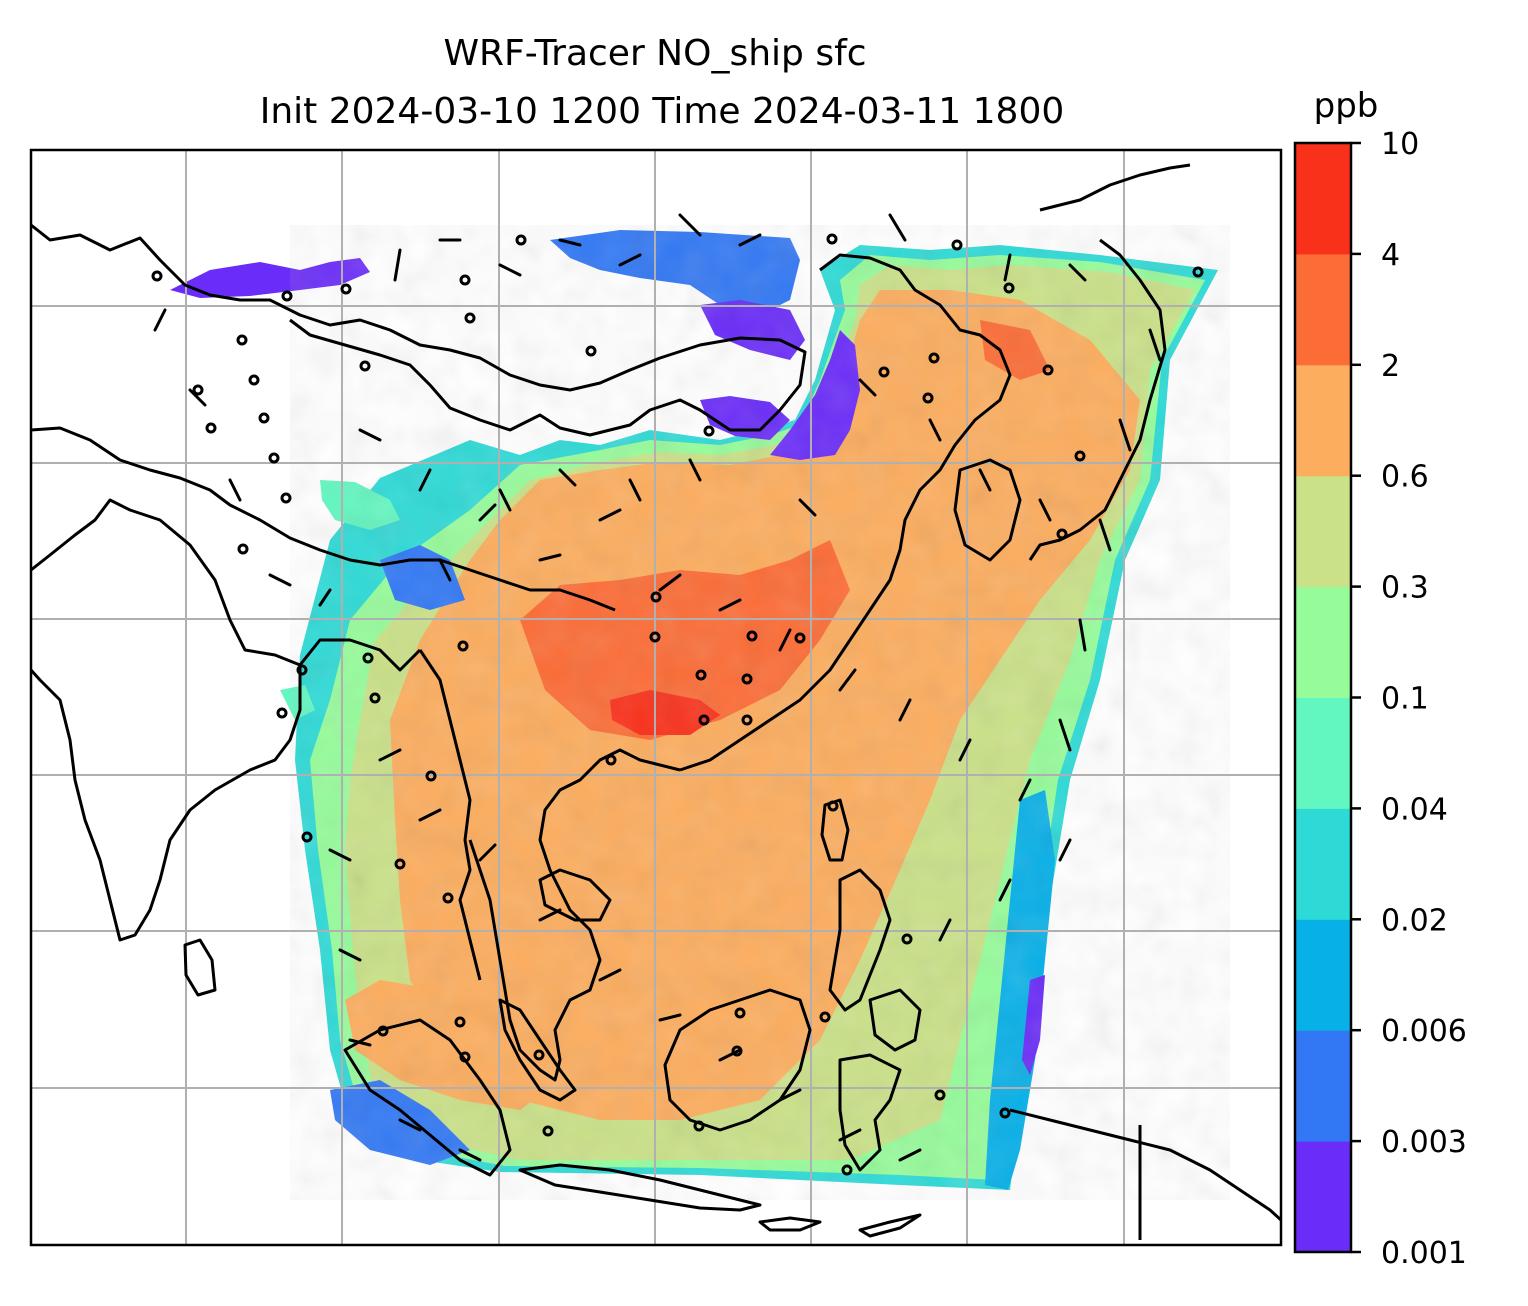 This screenshot has width=1528, height=1306. Describe the element at coordinates (1115, 187) in the screenshot. I see `coast-sakhalin` at that location.